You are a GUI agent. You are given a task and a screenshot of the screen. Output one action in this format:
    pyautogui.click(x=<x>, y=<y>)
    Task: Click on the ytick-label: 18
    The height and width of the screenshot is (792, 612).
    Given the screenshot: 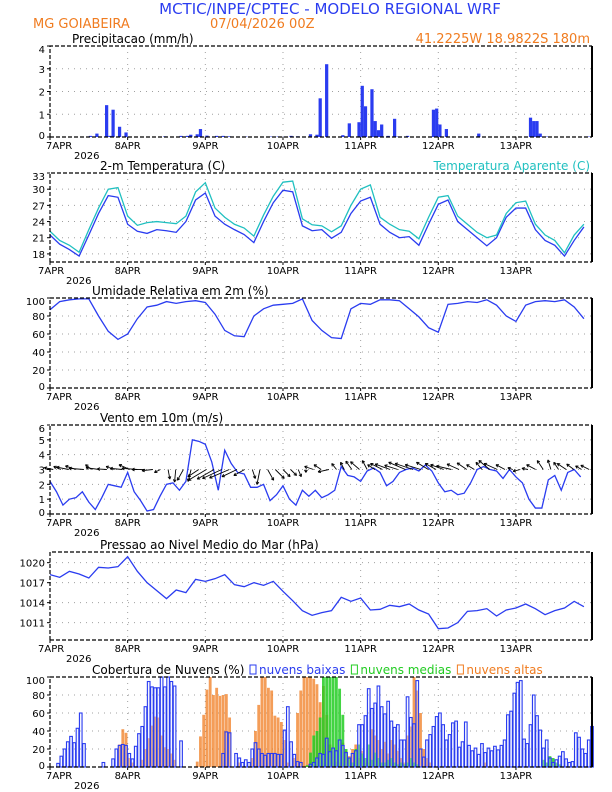 What is the action you would take?
    pyautogui.click(x=38, y=255)
    